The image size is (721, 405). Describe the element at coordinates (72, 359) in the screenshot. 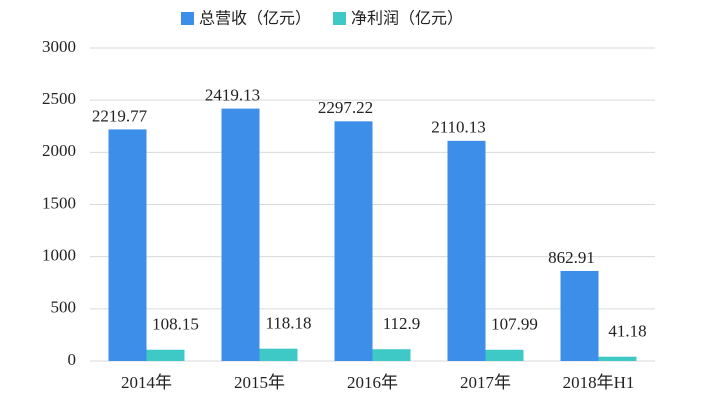

I see `y-tick-label: 0` at that location.